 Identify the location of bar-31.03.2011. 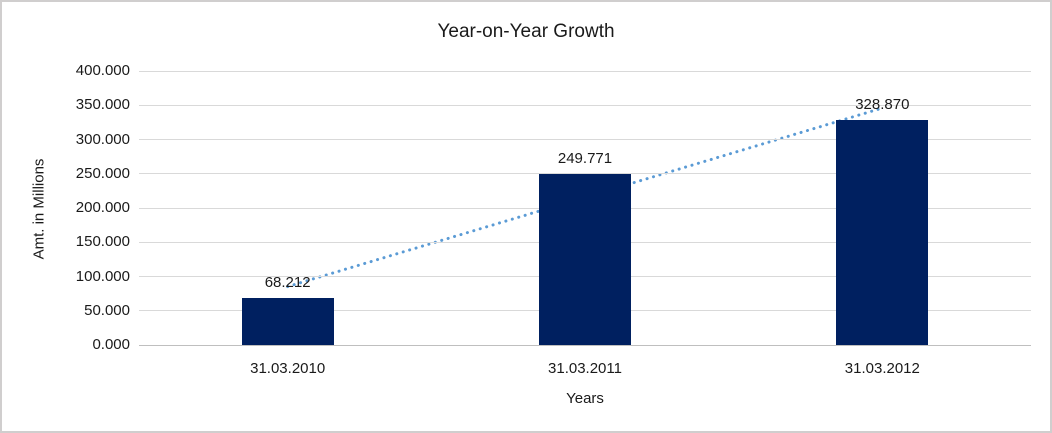
(585, 259).